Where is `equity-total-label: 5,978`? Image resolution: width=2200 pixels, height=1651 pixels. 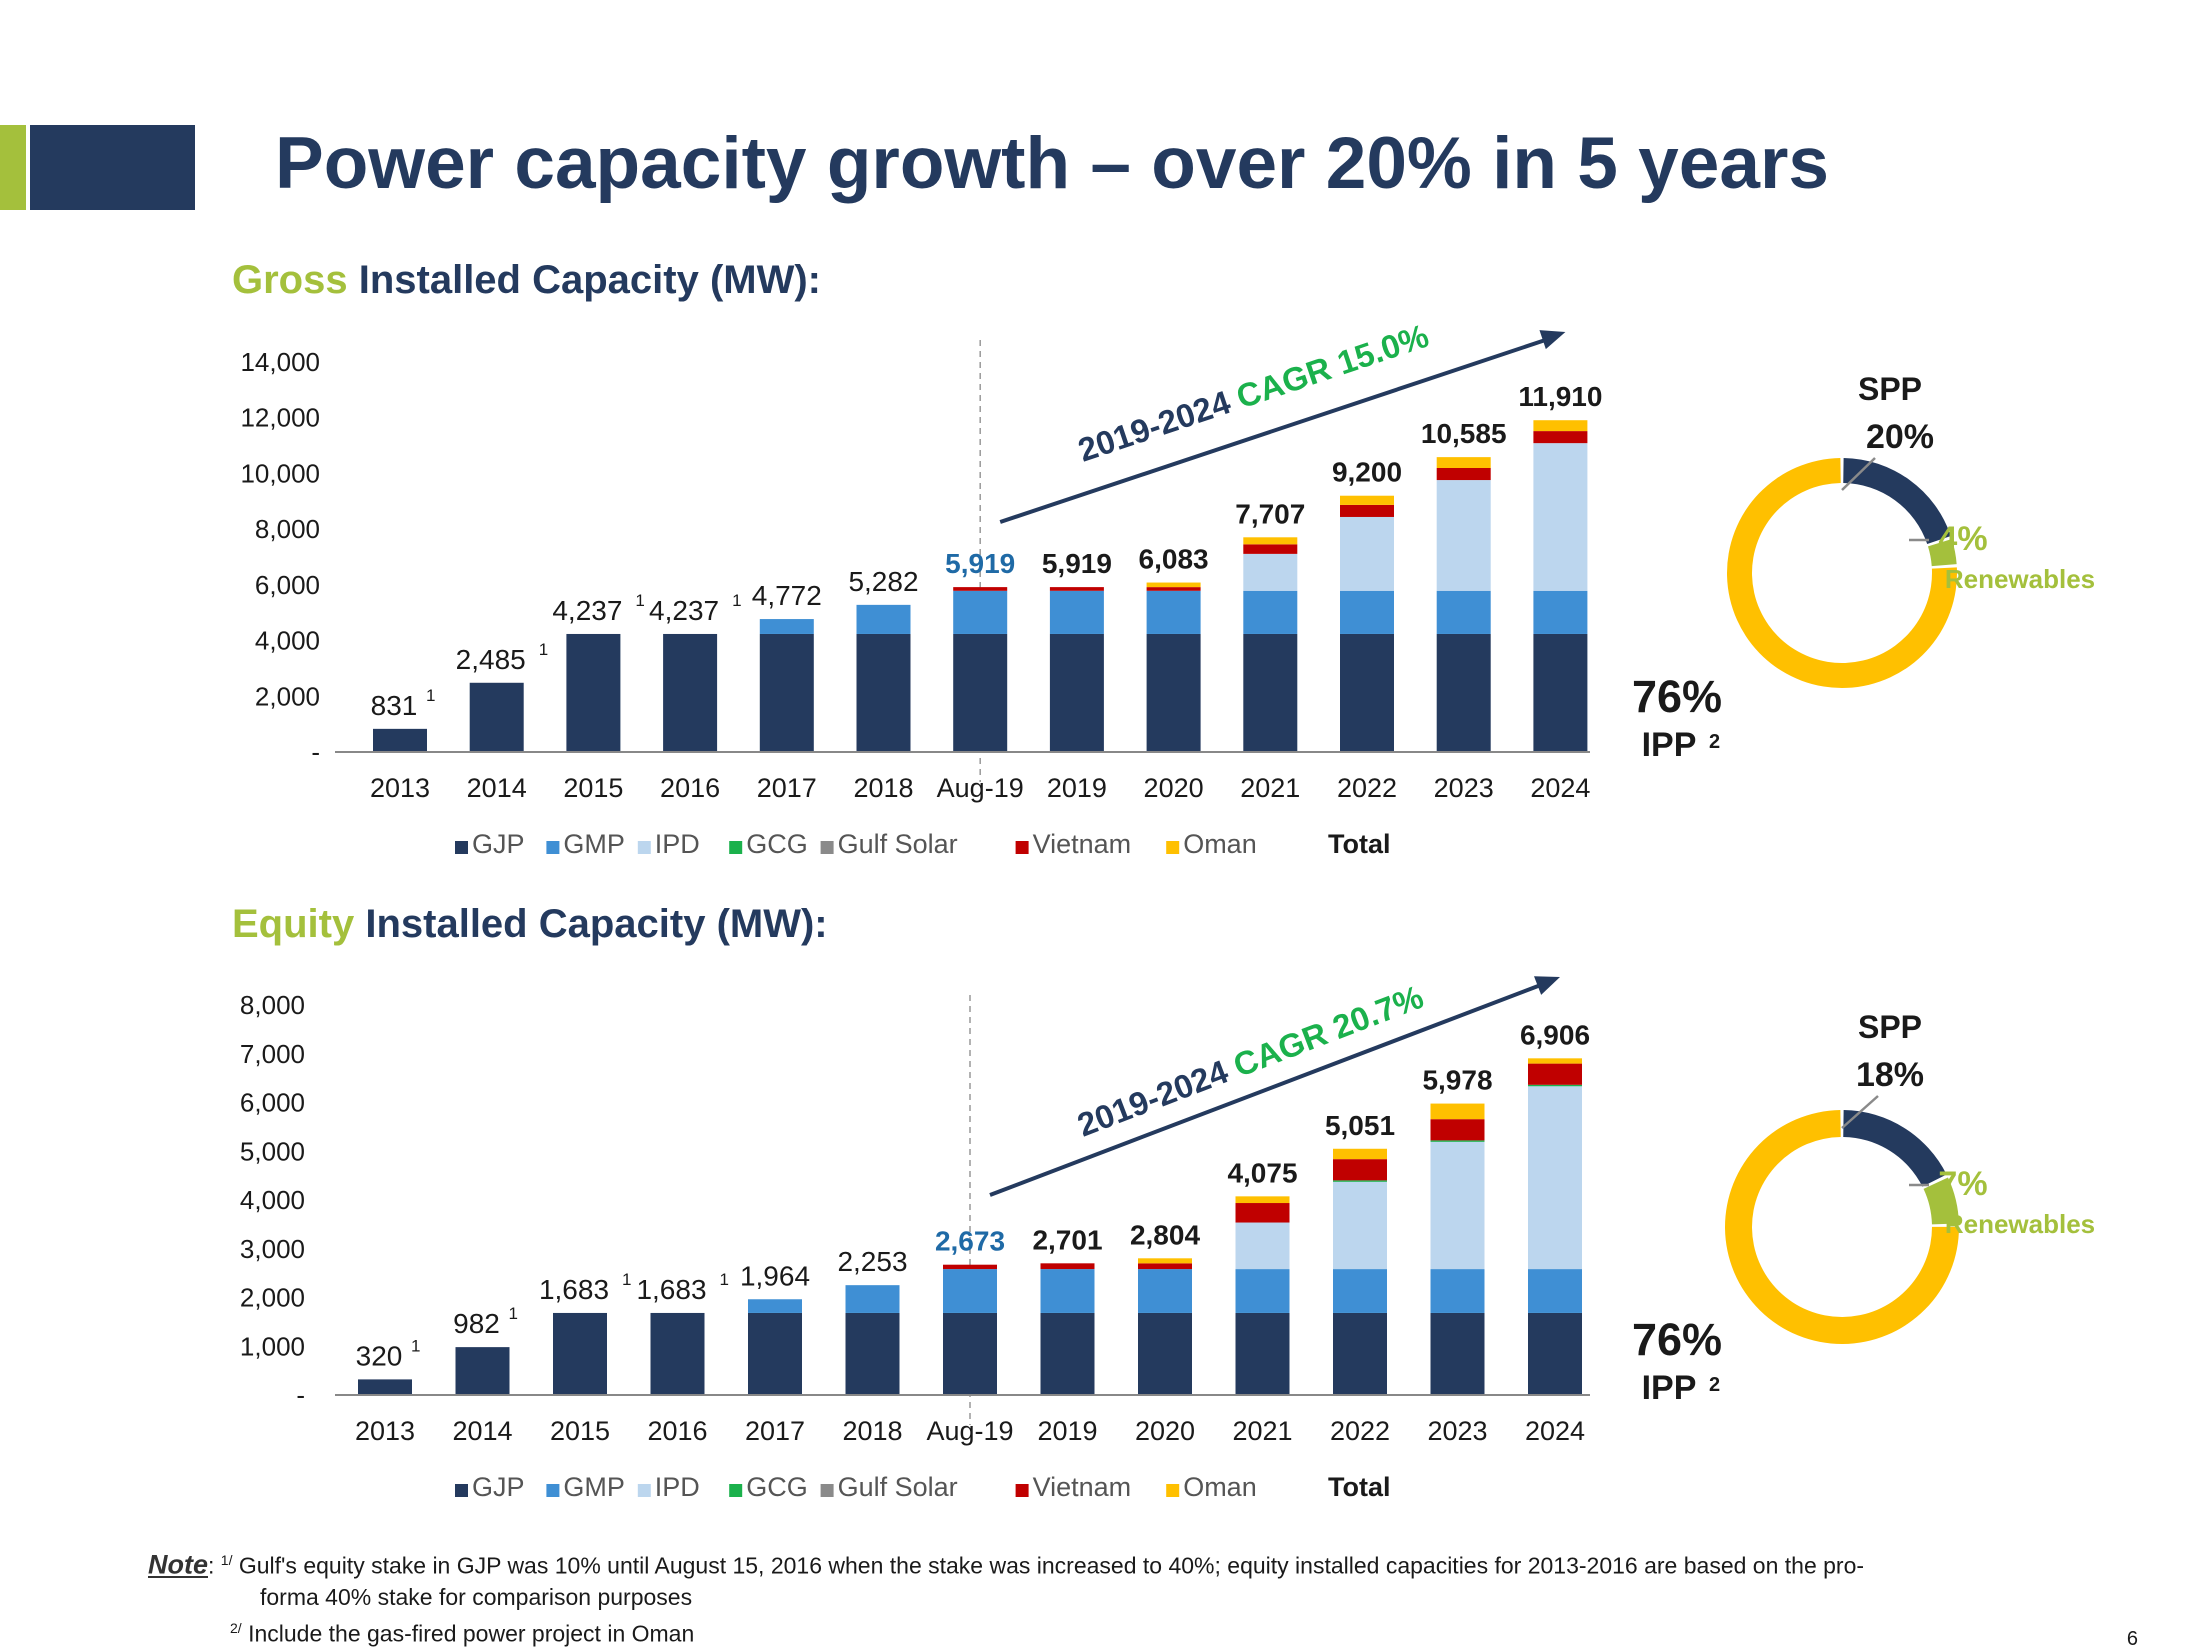 equity-total-label: 5,978 is located at coordinates (1457, 1080).